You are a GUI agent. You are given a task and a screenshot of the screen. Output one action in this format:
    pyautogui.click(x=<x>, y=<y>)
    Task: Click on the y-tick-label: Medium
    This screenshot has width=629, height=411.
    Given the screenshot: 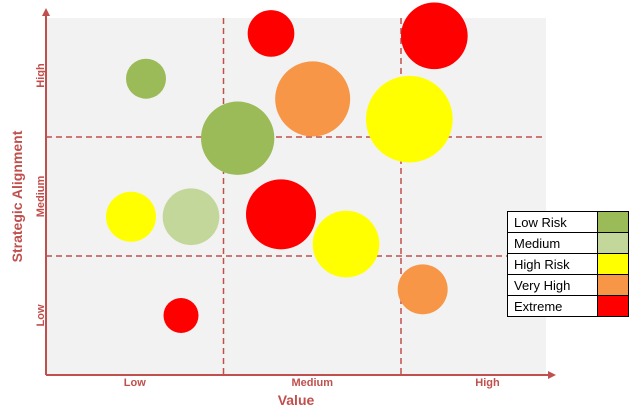 What is the action you would take?
    pyautogui.click(x=41, y=197)
    